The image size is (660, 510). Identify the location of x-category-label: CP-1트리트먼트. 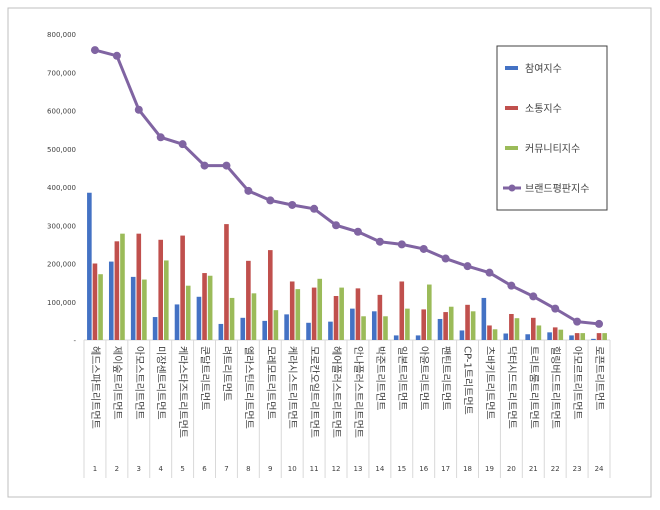
(468, 380).